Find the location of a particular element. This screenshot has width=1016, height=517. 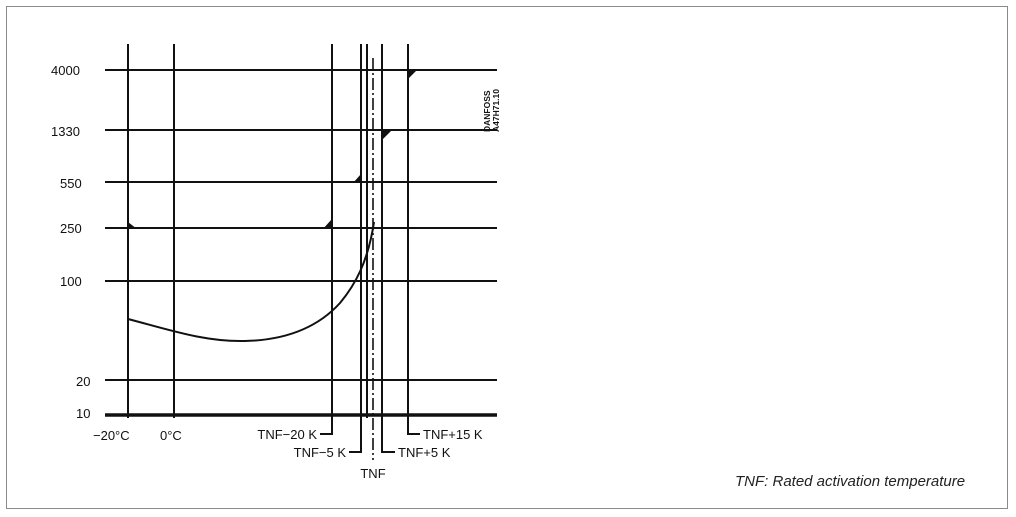

x-label-tnf-minus20: TNF−20 K is located at coordinates (287, 434).